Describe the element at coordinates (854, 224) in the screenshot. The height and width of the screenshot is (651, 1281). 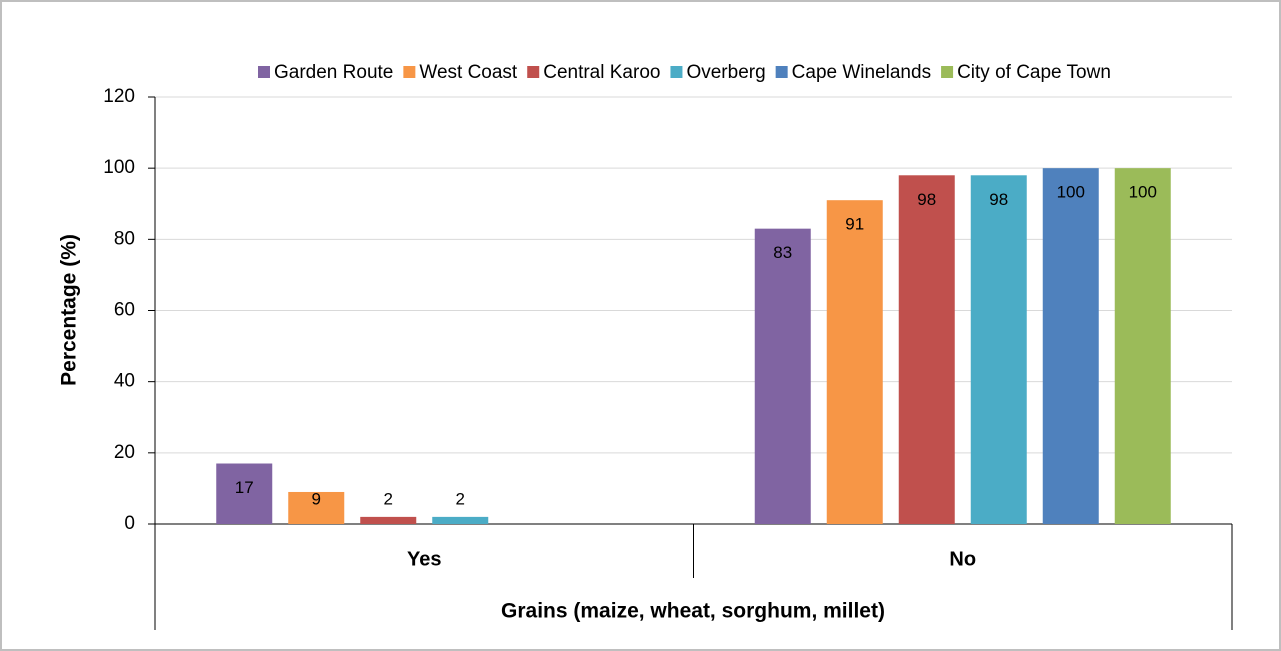
I see `value-label: 91` at that location.